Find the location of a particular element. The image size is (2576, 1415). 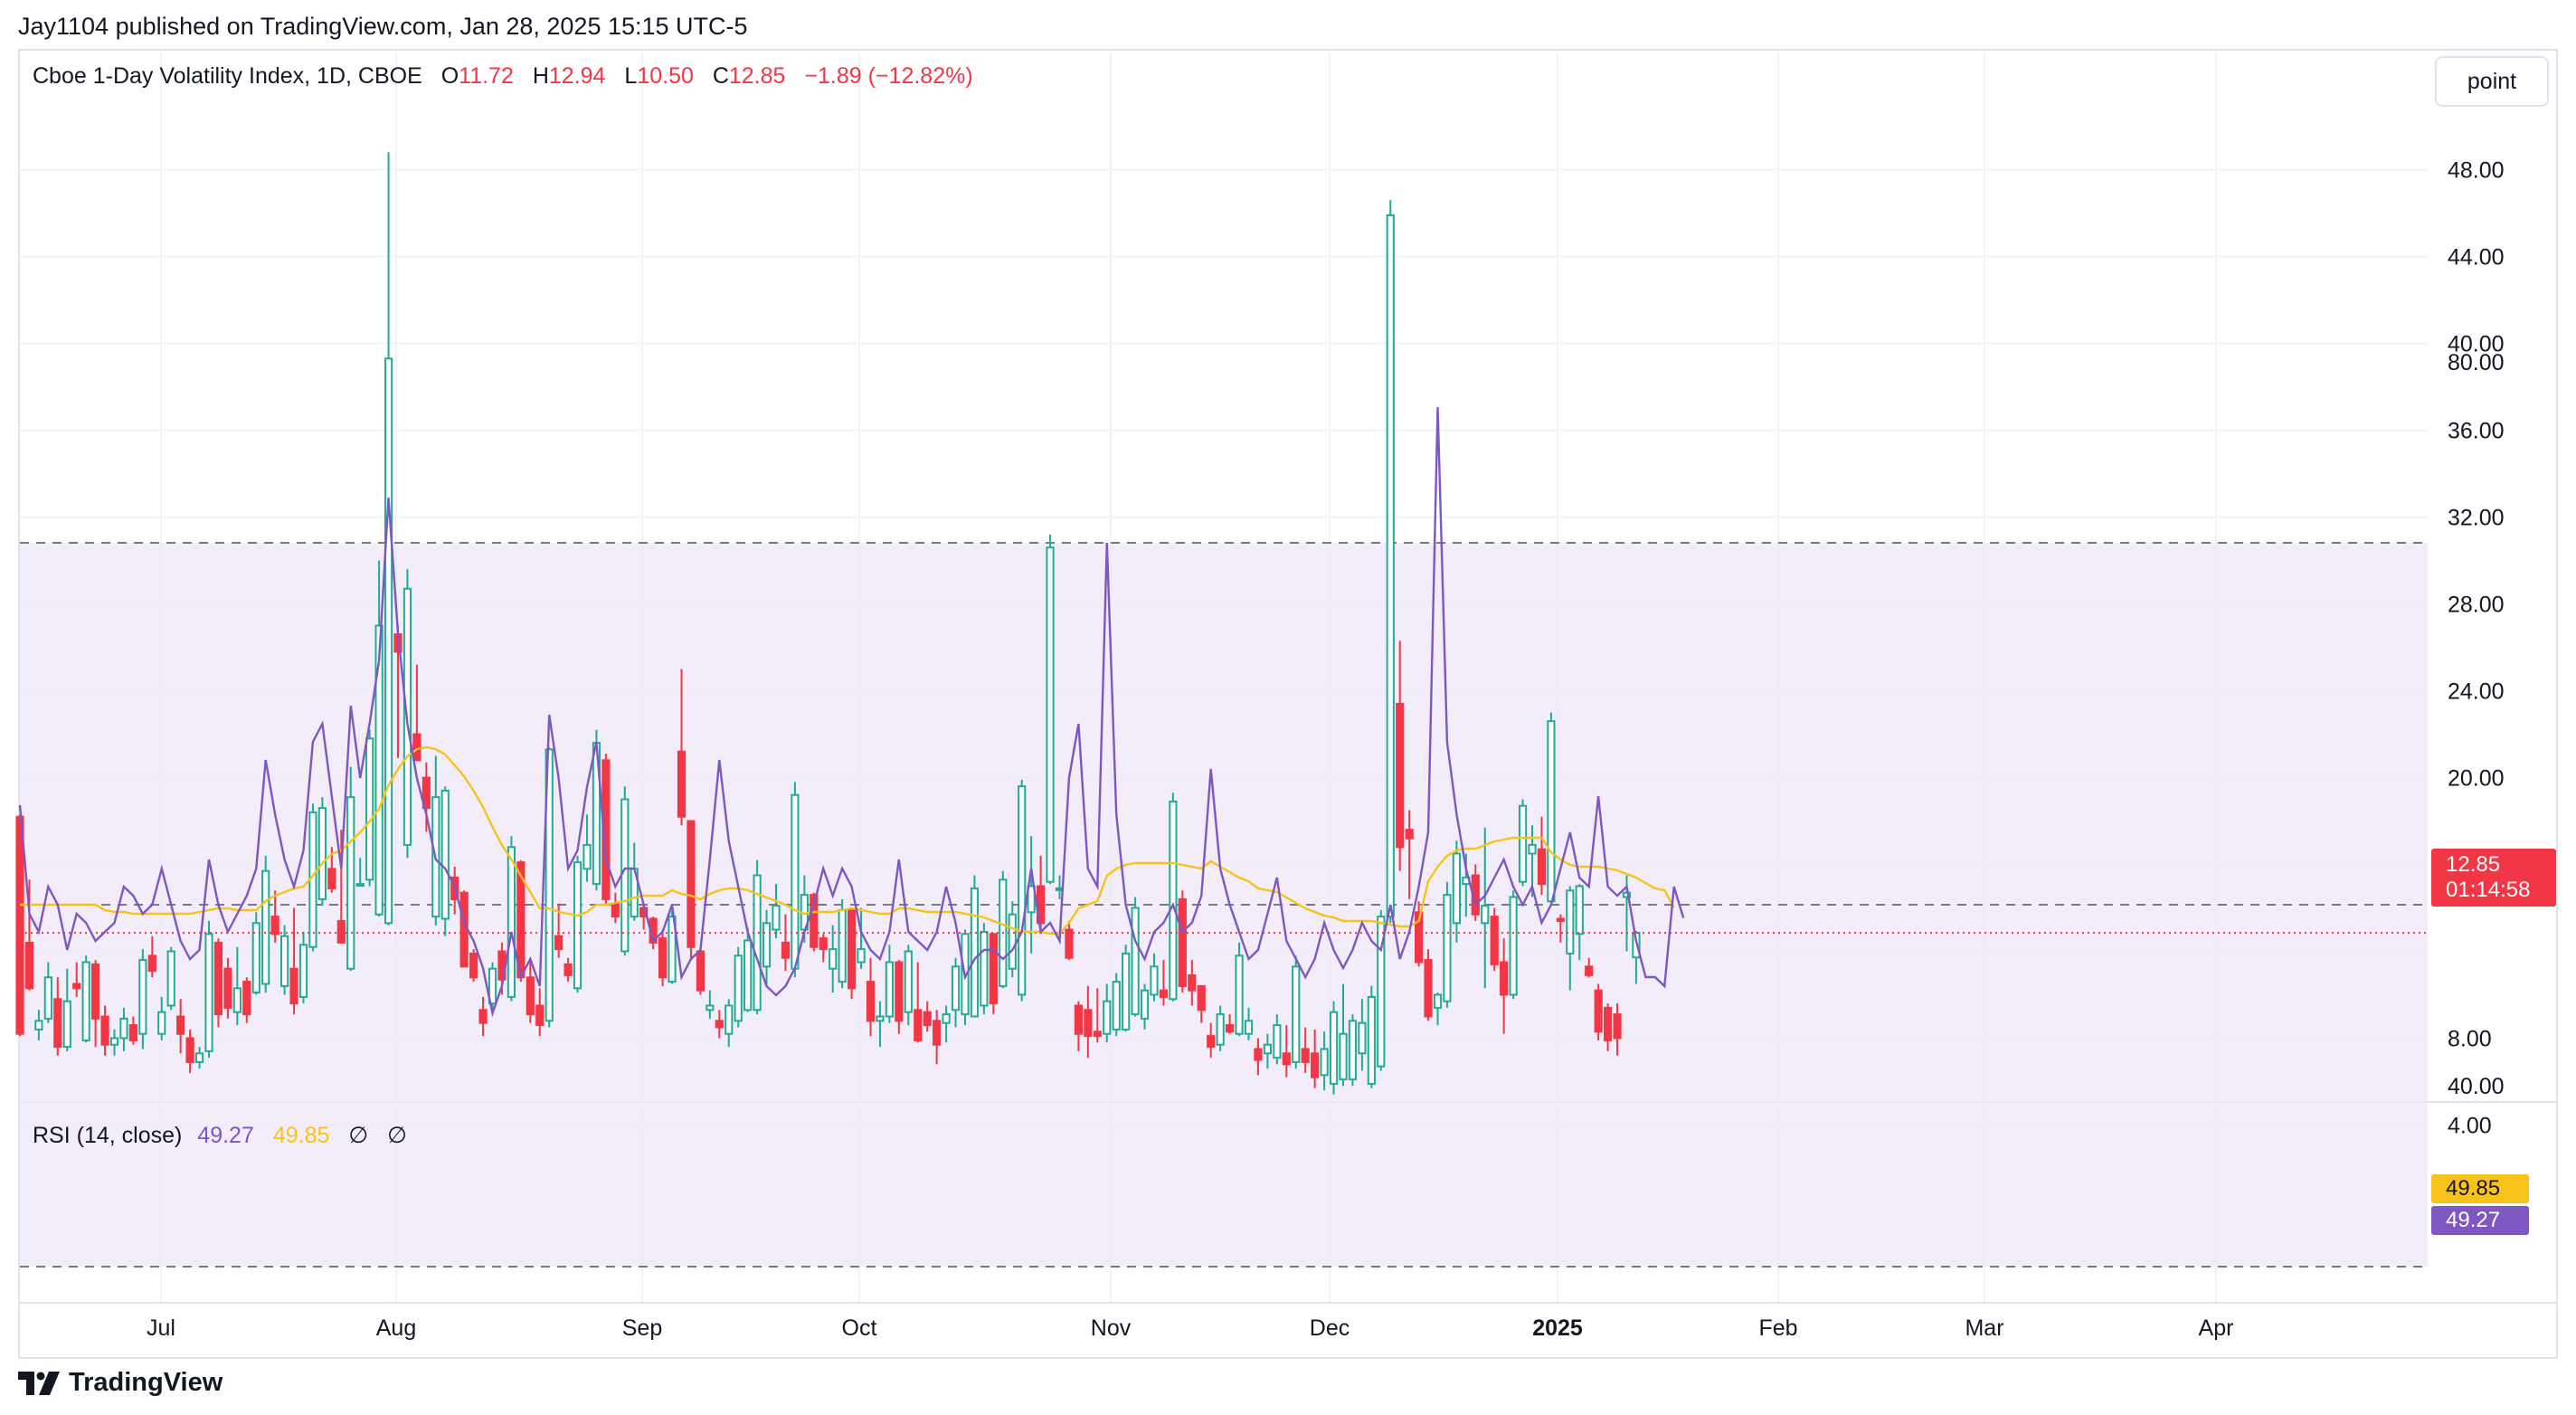

rsi-title: RSI (14, close) is located at coordinates (108, 1135).